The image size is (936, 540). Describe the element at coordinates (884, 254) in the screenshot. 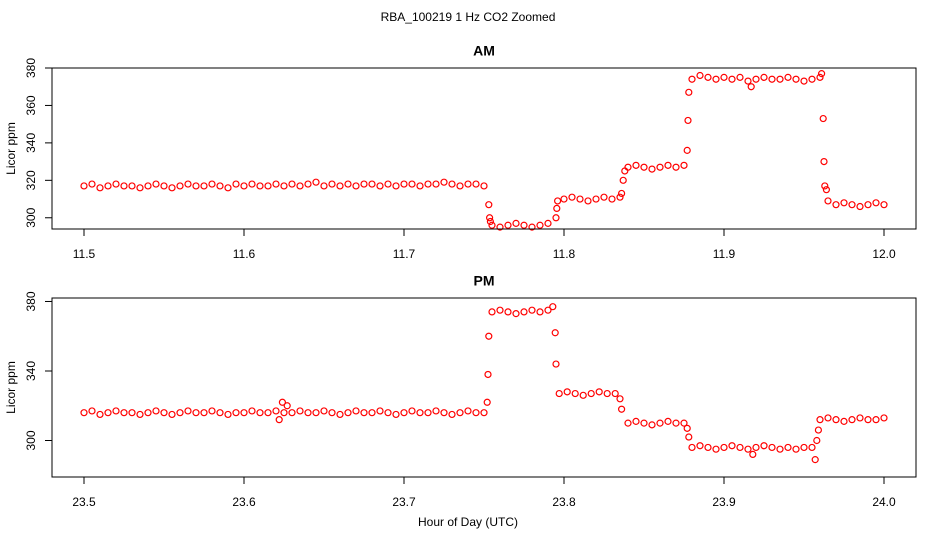

I see `x-tick-label: 12.0` at that location.